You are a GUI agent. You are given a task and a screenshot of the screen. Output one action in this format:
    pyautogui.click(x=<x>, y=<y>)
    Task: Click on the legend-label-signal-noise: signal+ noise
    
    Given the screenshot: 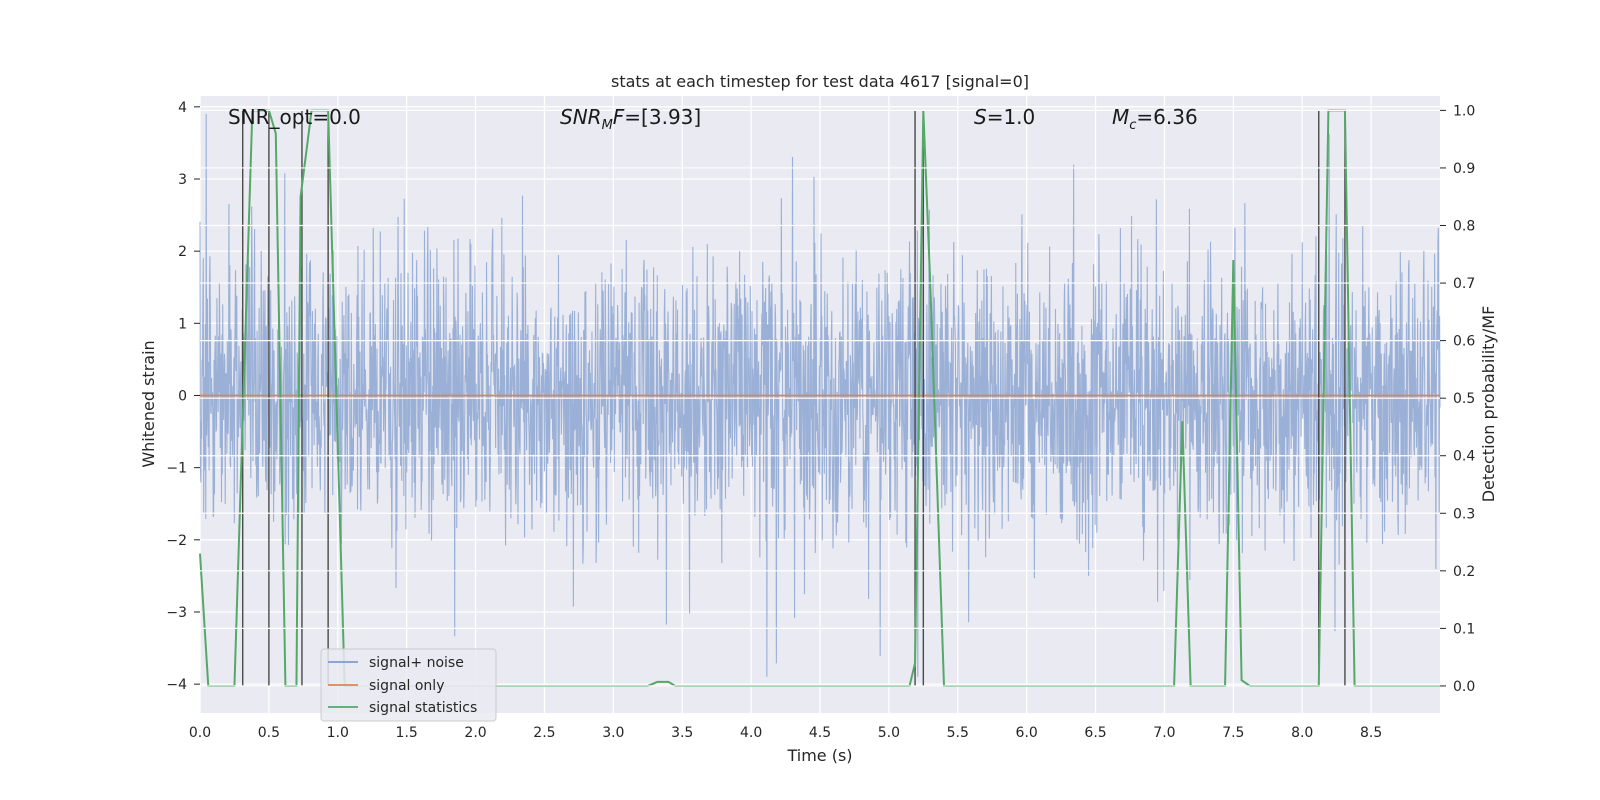 What is the action you would take?
    pyautogui.click(x=416, y=663)
    